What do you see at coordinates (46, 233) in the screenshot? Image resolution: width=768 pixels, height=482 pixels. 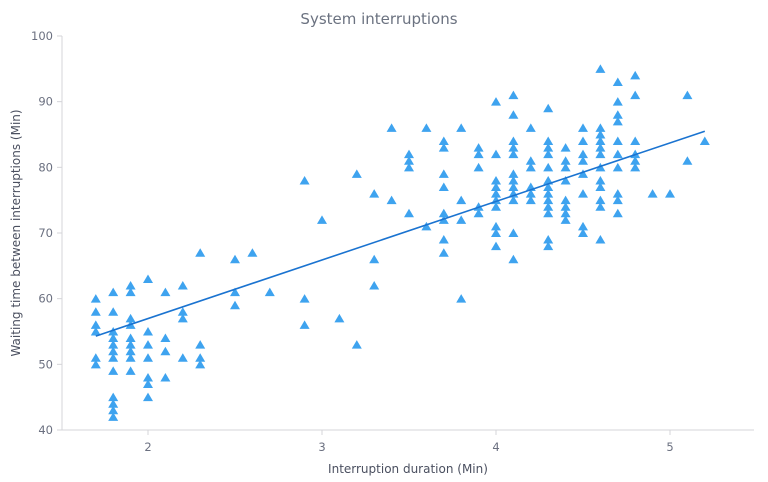 I see `y-tick-labels: 40 50 60 70 80 90 100` at bounding box center [46, 233].